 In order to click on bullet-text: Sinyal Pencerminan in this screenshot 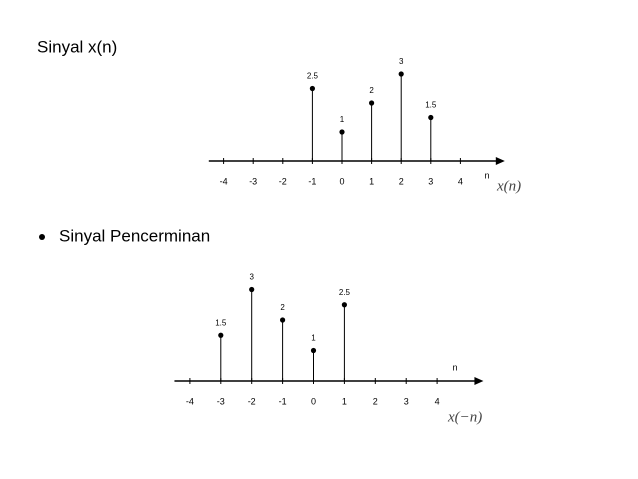, I will do `click(134, 235)`.